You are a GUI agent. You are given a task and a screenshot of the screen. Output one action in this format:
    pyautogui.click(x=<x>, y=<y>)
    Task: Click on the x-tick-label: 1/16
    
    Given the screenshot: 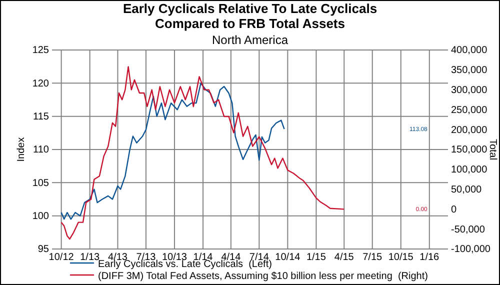 What is the action you would take?
    pyautogui.click(x=430, y=258)
    